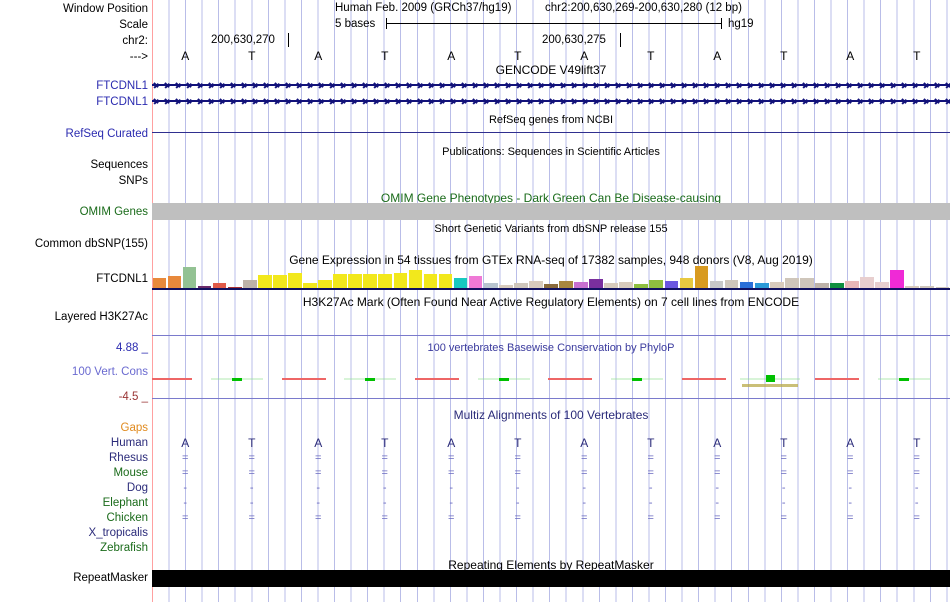 Image resolution: width=950 pixels, height=602 pixels. I want to click on multiz-row-chicken: = = = = = = = = = = = =, so click(551, 519).